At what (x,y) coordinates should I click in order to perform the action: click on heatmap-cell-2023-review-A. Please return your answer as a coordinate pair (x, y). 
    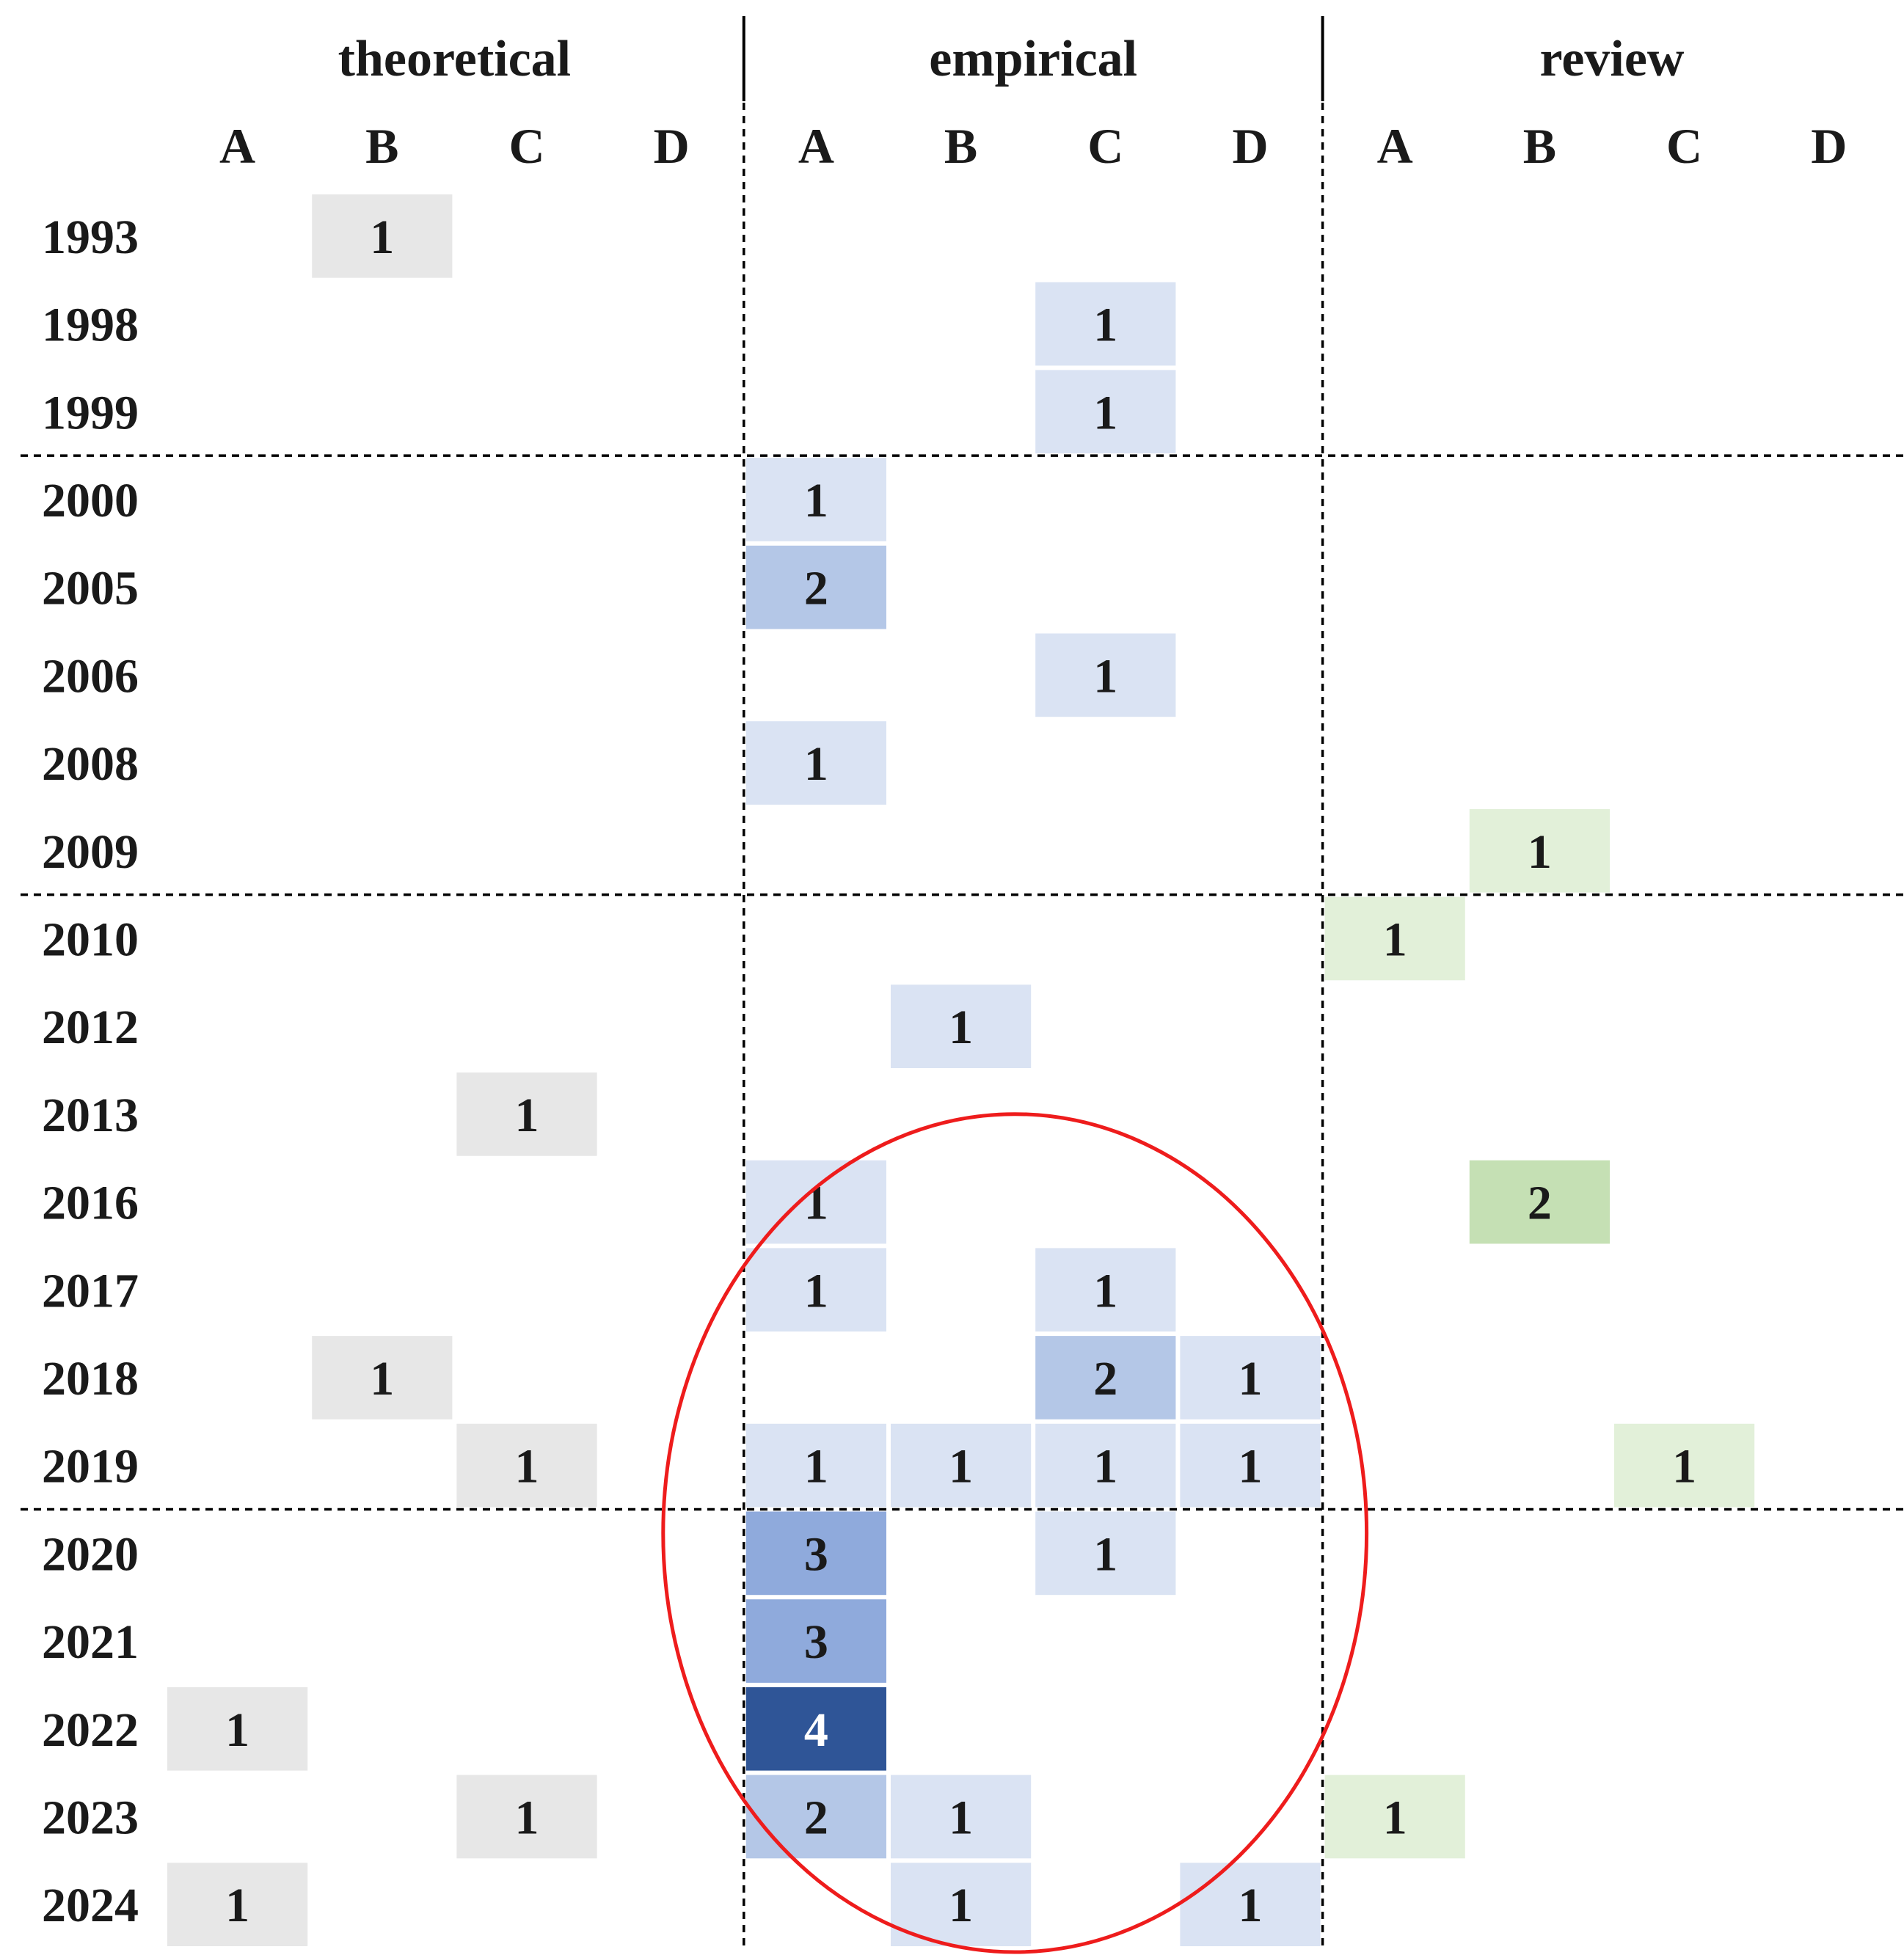
    Looking at the image, I should click on (1394, 1817).